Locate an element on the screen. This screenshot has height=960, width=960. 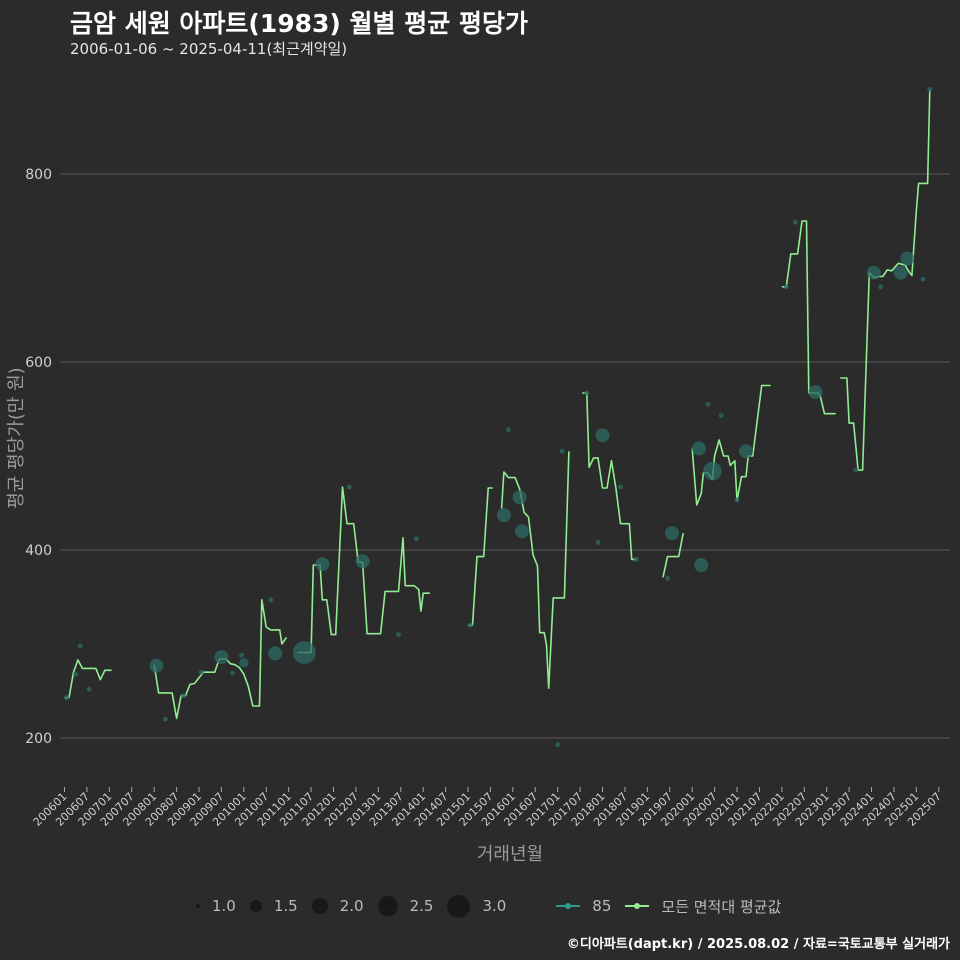
y-axis-ticks: 200 400 600 800 is located at coordinates (38, 457).